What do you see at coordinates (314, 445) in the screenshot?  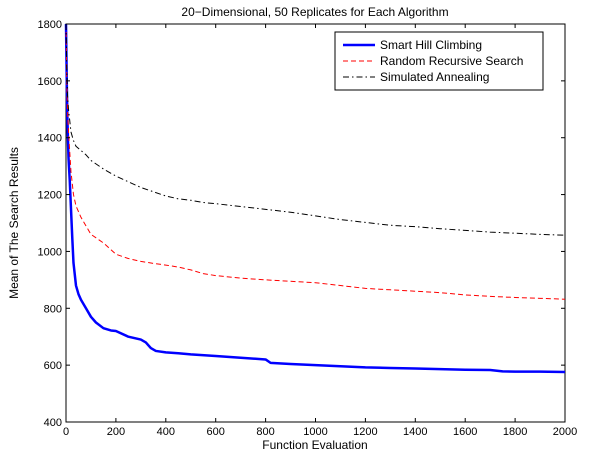 I see `x-axis-title: Function Evaluation` at bounding box center [314, 445].